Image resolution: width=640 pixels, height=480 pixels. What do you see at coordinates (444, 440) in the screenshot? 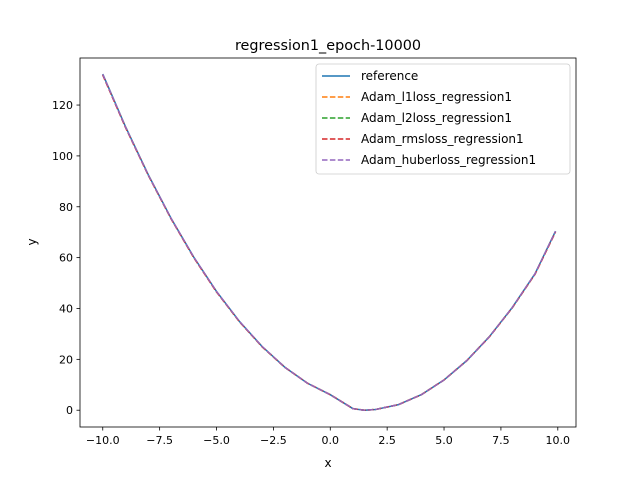
I see `x-tick-label: 5.0` at bounding box center [444, 440].